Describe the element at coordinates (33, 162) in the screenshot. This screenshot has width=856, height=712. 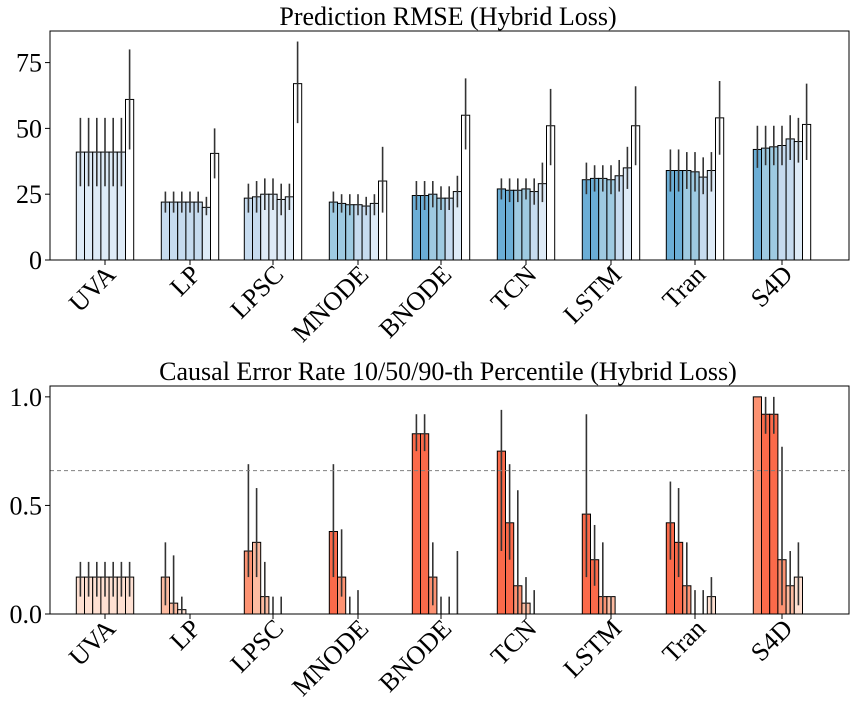
I see `rmse-y-axis: 0 25 50 75` at that location.